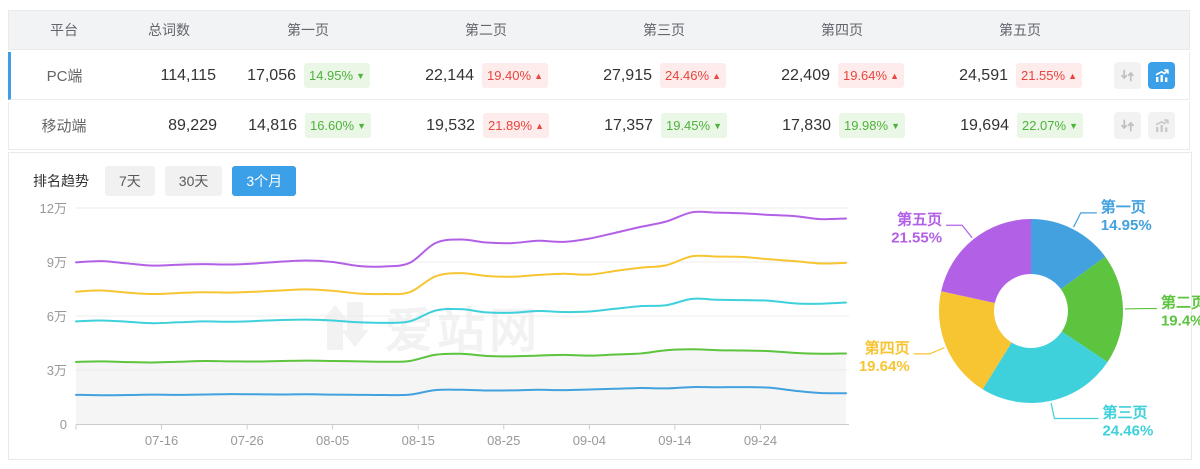 The width and height of the screenshot is (1200, 469). What do you see at coordinates (450, 125) in the screenshot?
I see `page2-count: 19,532` at bounding box center [450, 125].